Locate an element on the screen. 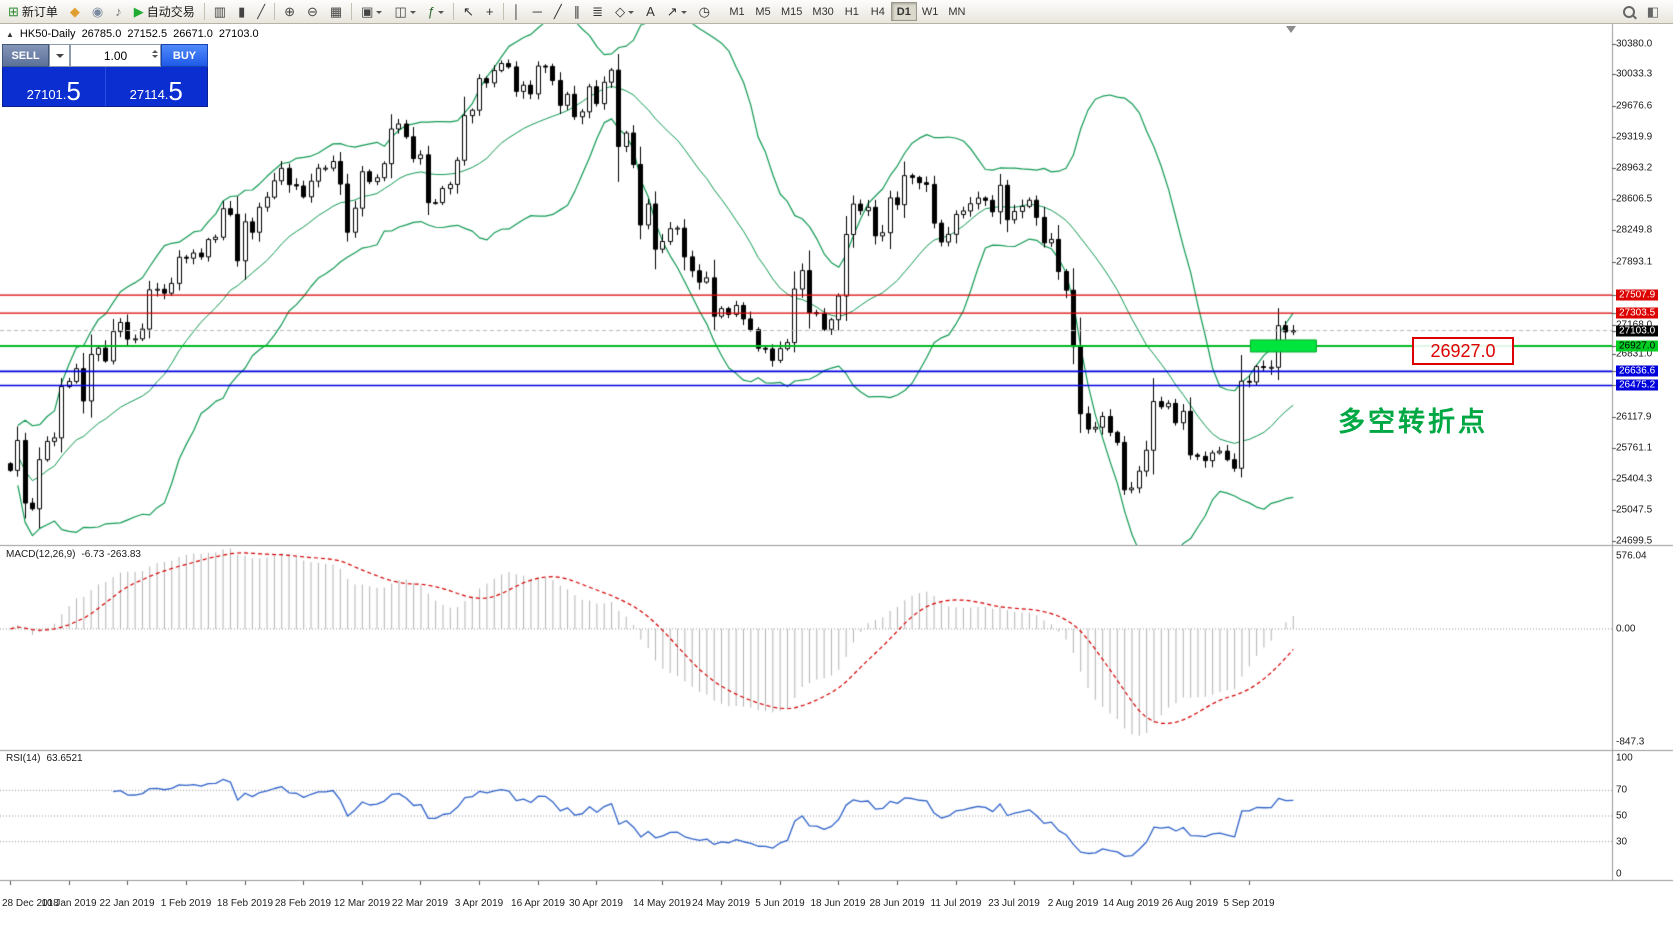 The height and width of the screenshot is (950, 1673). timeframe-d1-button: D1 is located at coordinates (903, 11).